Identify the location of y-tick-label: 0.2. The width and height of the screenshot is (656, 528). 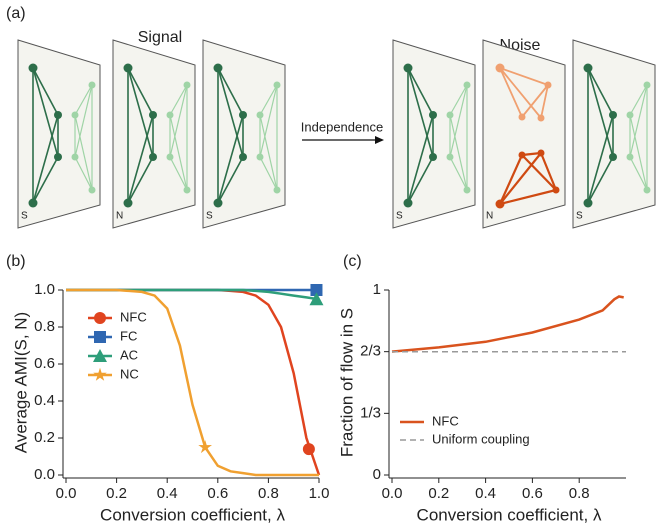
(44, 437).